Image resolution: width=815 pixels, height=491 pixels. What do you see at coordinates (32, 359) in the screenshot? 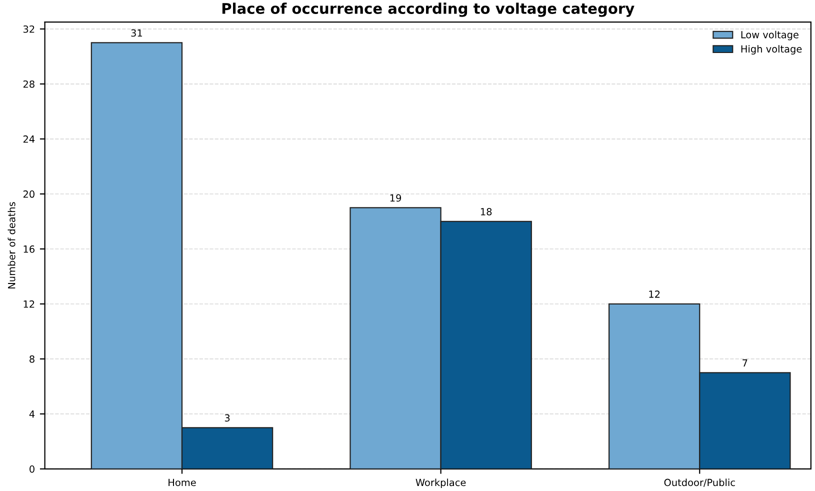
I see `y-tick-label: 8` at bounding box center [32, 359].